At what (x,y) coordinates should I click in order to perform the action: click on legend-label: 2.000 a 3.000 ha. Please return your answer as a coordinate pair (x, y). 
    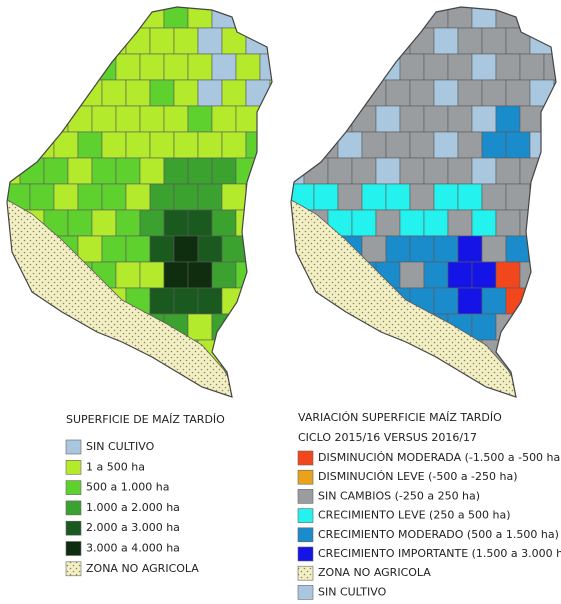
    Looking at the image, I should click on (133, 527).